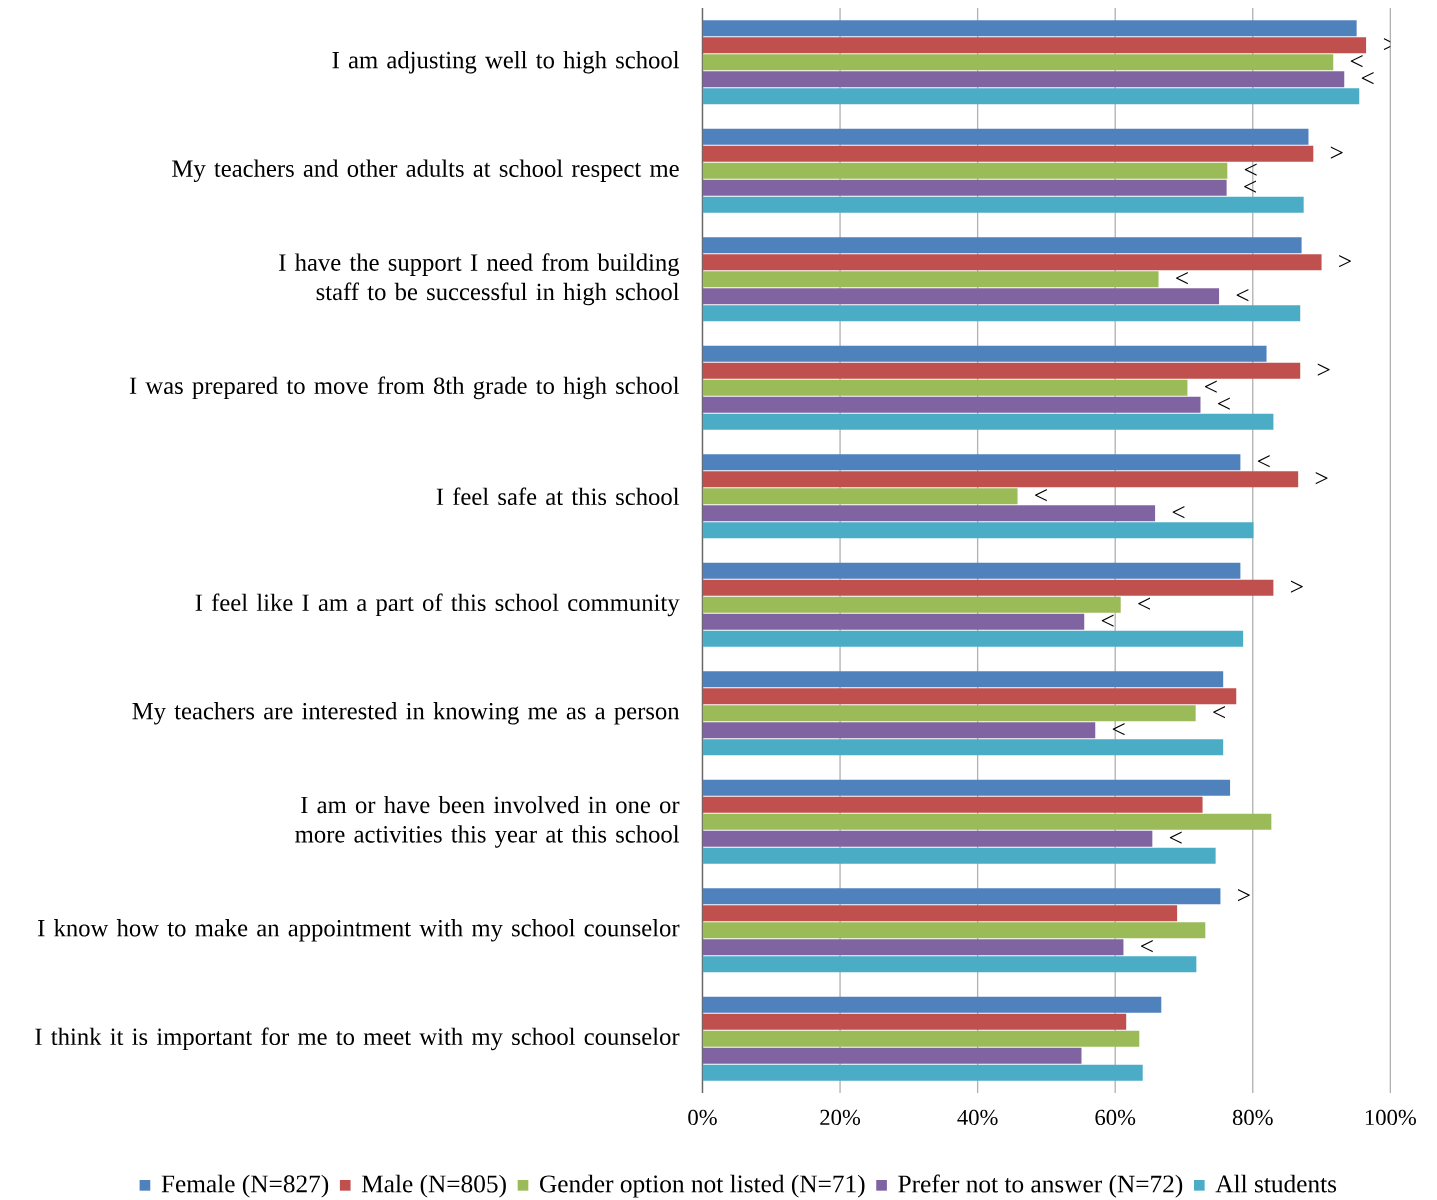  I want to click on legend-label: Female (N=827), so click(245, 1186).